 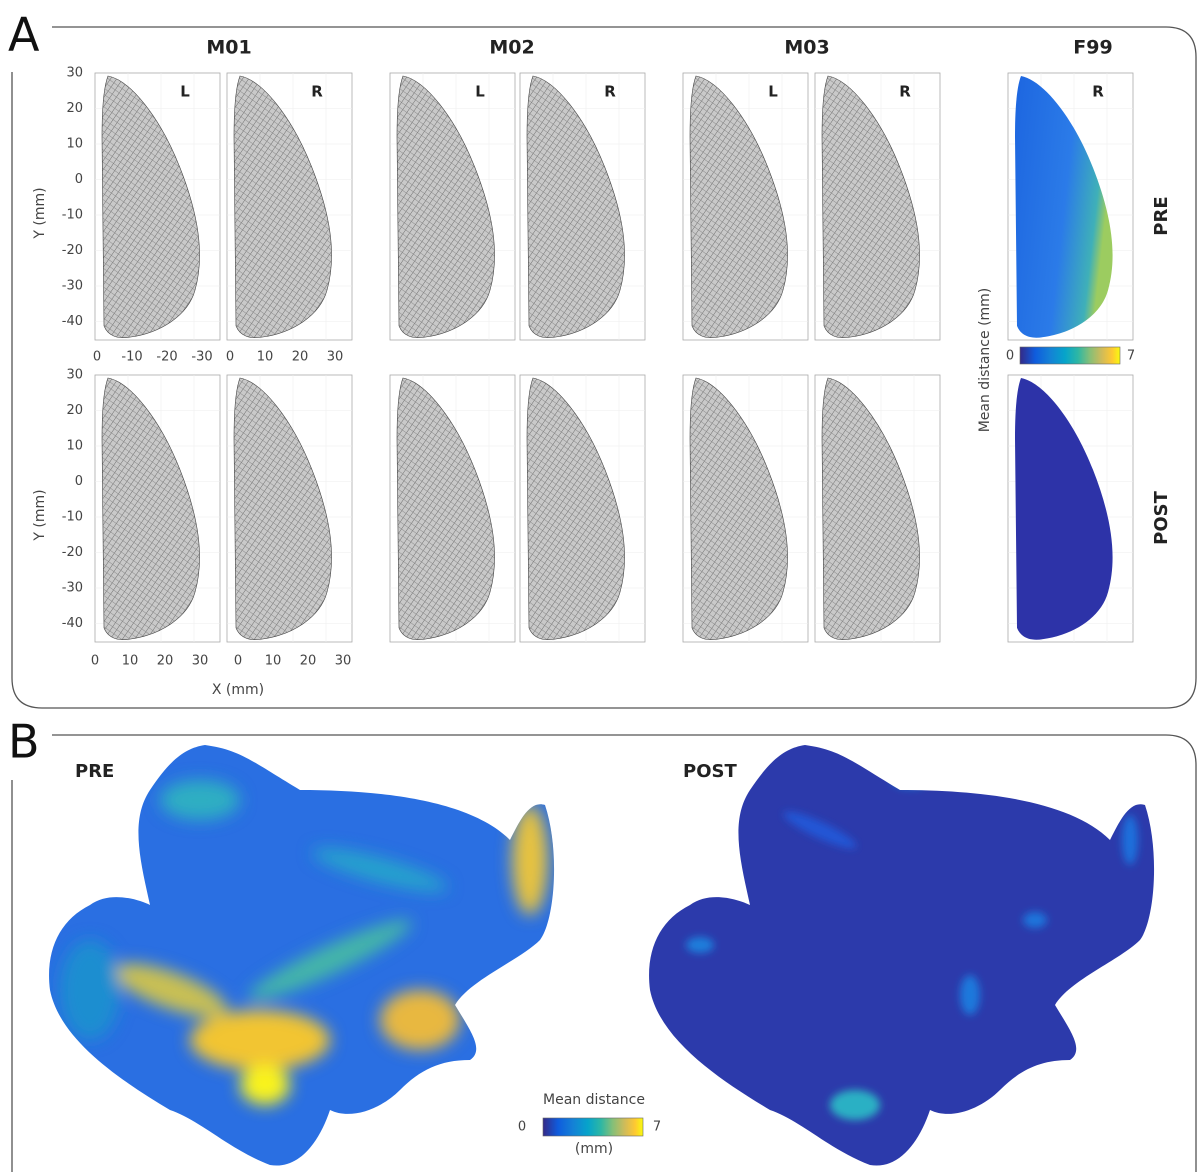 What do you see at coordinates (24, 742) in the screenshot?
I see `panel-label: B` at bounding box center [24, 742].